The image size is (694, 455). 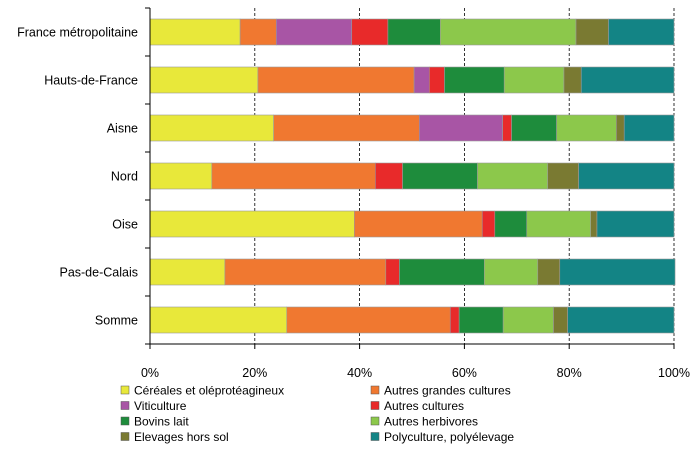 What do you see at coordinates (569, 373) in the screenshot?
I see `x-tick-label: 80%` at bounding box center [569, 373].